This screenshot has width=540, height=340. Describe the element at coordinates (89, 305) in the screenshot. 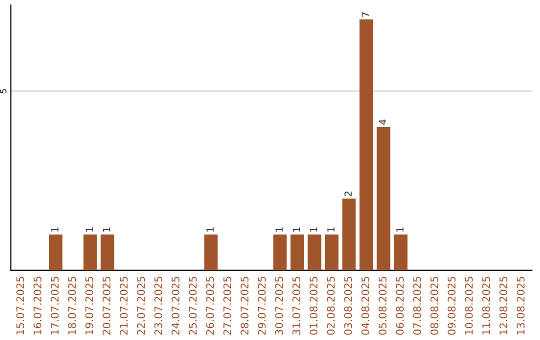

I see `x-tick-label: 19.07.2025` at that location.